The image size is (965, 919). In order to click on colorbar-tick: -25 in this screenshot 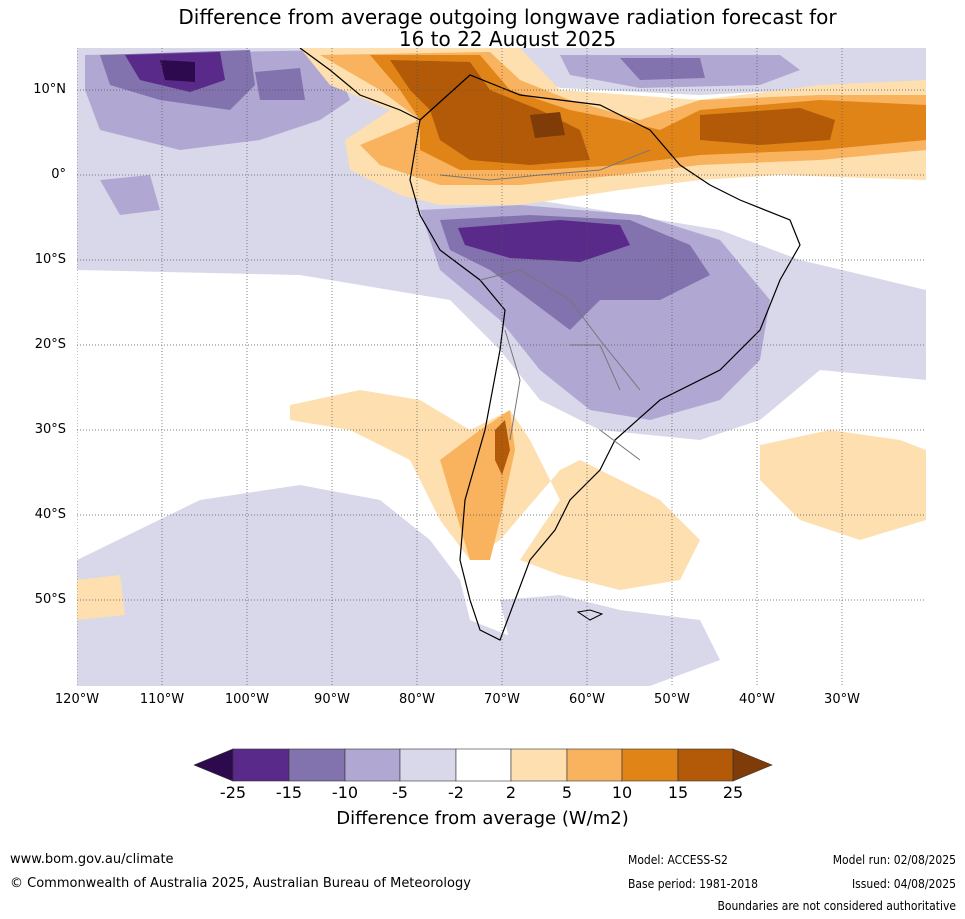, I will do `click(233, 792)`.